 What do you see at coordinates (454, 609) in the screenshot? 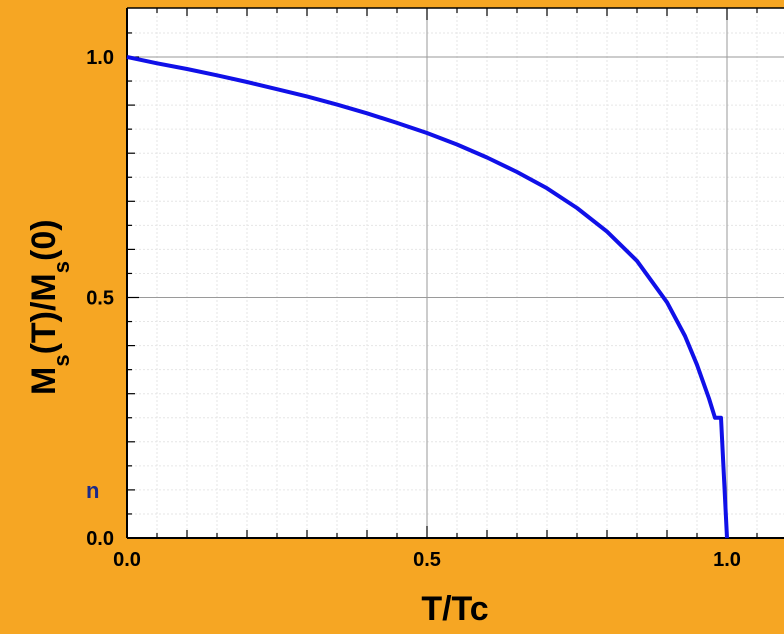
I see `x-axis-title: T/Tc` at bounding box center [454, 609].